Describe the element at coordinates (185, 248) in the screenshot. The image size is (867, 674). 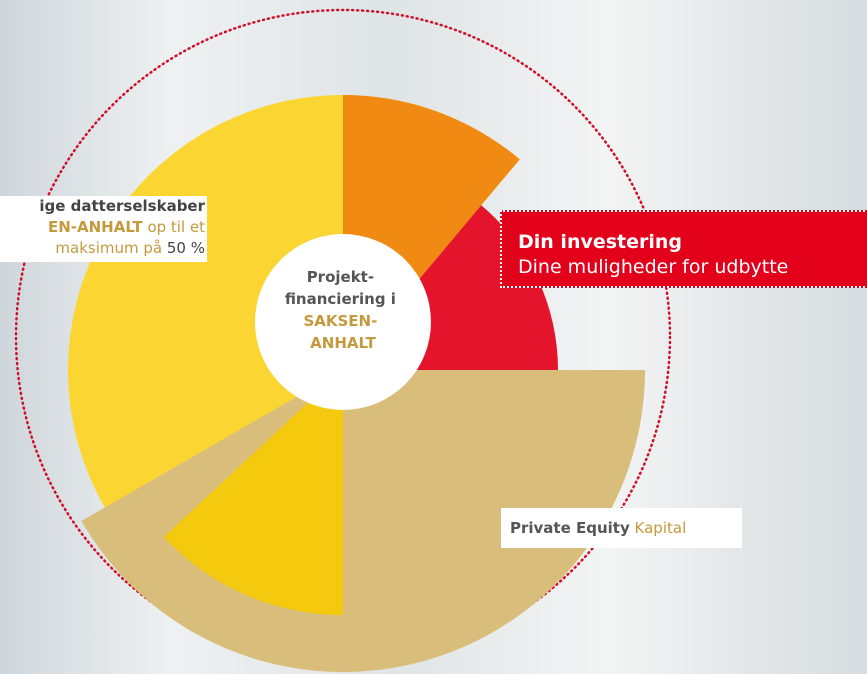
I see `left-value: 50 %` at that location.